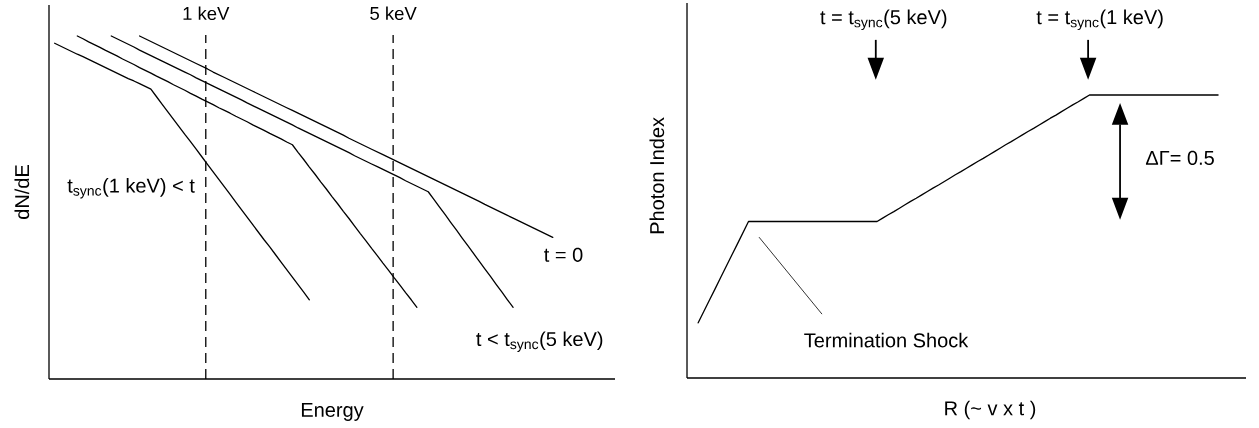  I want to click on x-axis-title: Energy, so click(332, 412).